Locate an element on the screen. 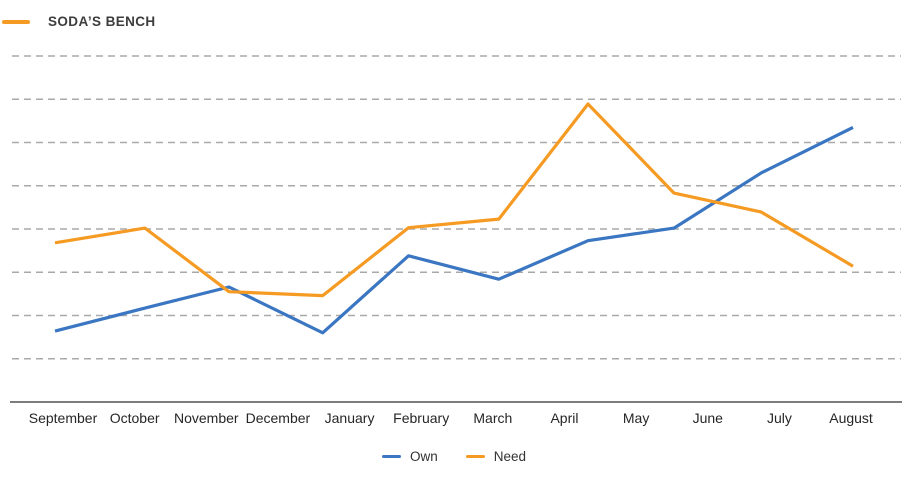 This screenshot has height=482, width=908. legend-swatch-own is located at coordinates (391, 456).